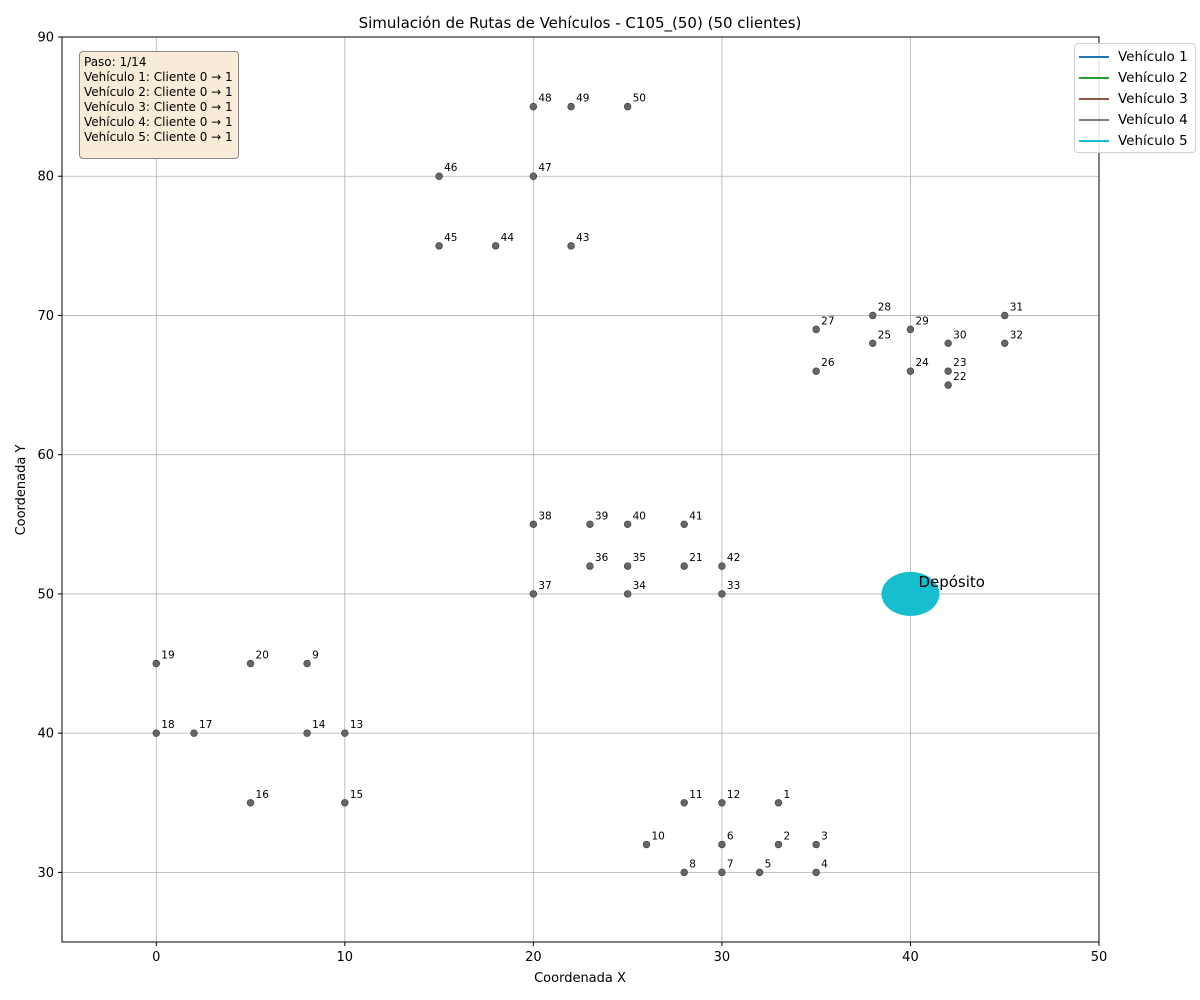 This screenshot has height=1000, width=1200. Describe the element at coordinates (115, 62) in the screenshot. I see `step-info-line: Paso: 1/14` at that location.